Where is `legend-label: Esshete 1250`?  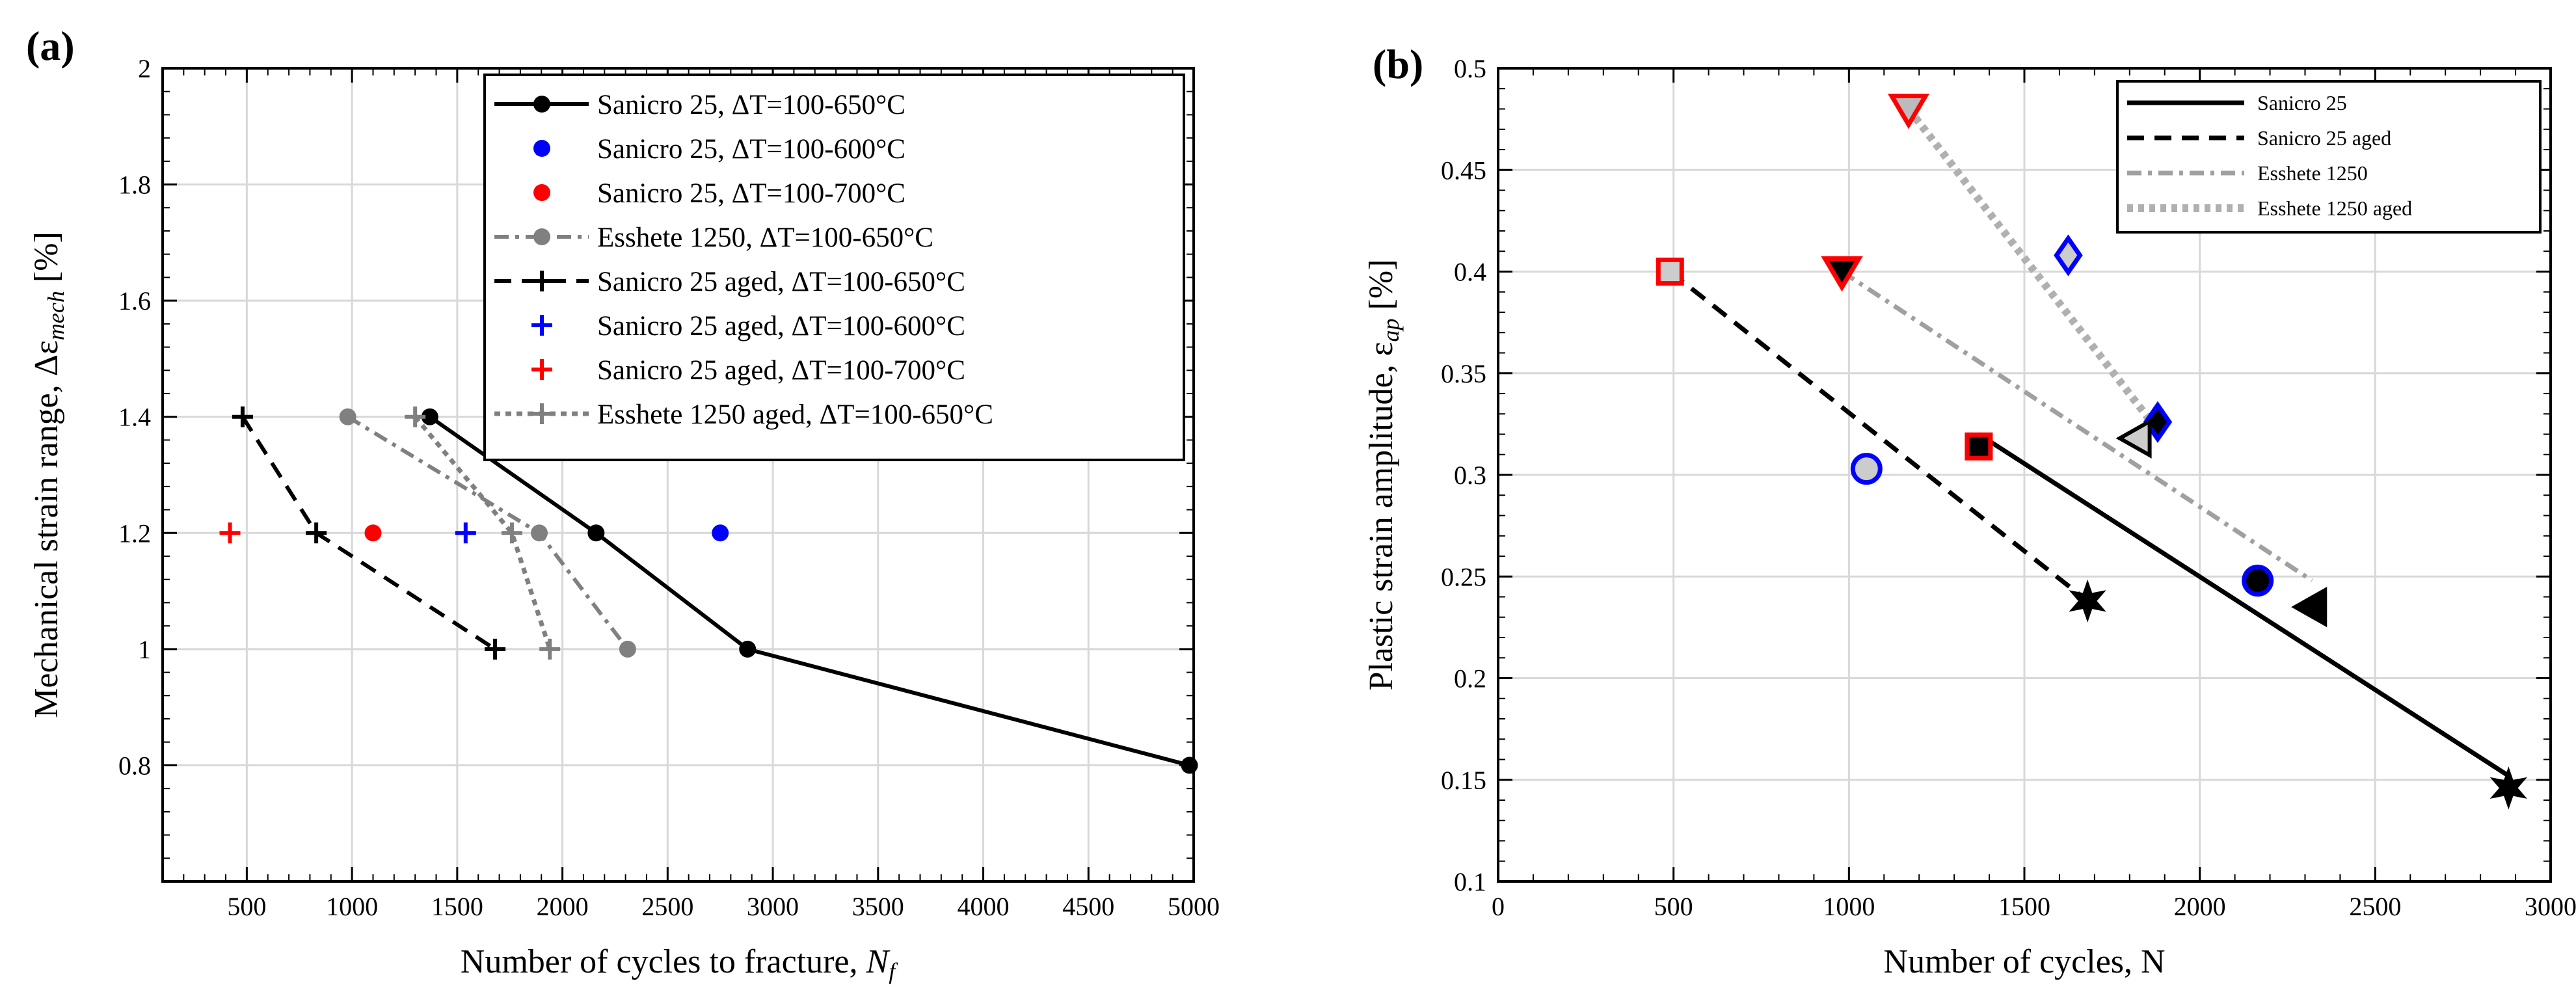
legend-label: Esshete 1250 is located at coordinates (2312, 173).